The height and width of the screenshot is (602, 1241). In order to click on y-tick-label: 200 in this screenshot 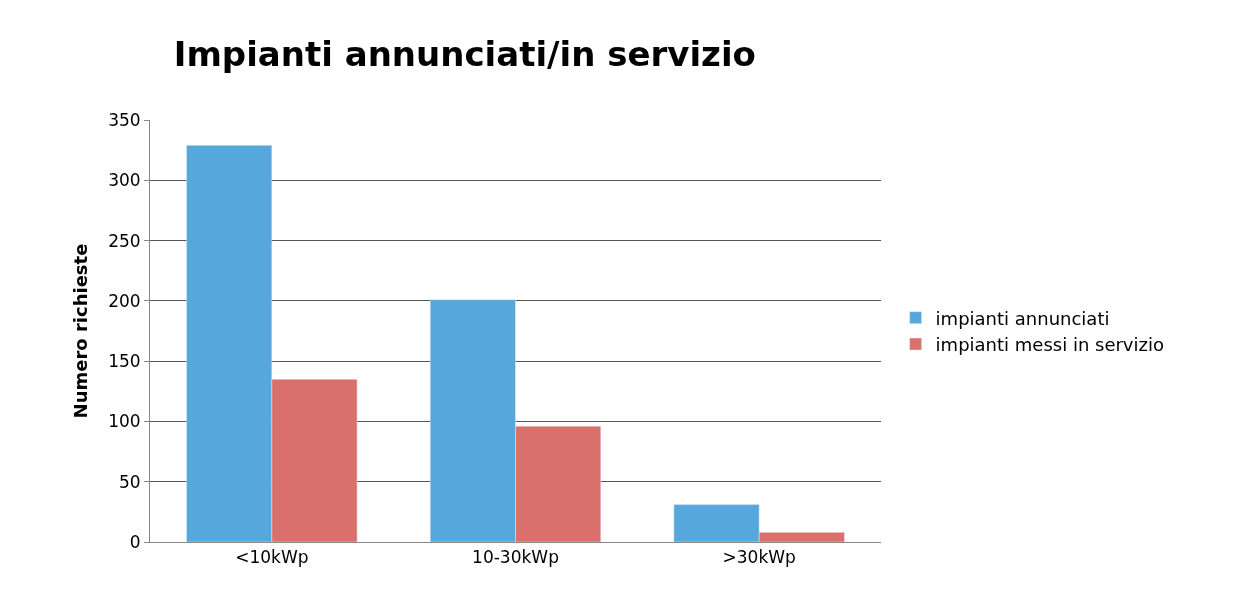, I will do `click(124, 300)`.